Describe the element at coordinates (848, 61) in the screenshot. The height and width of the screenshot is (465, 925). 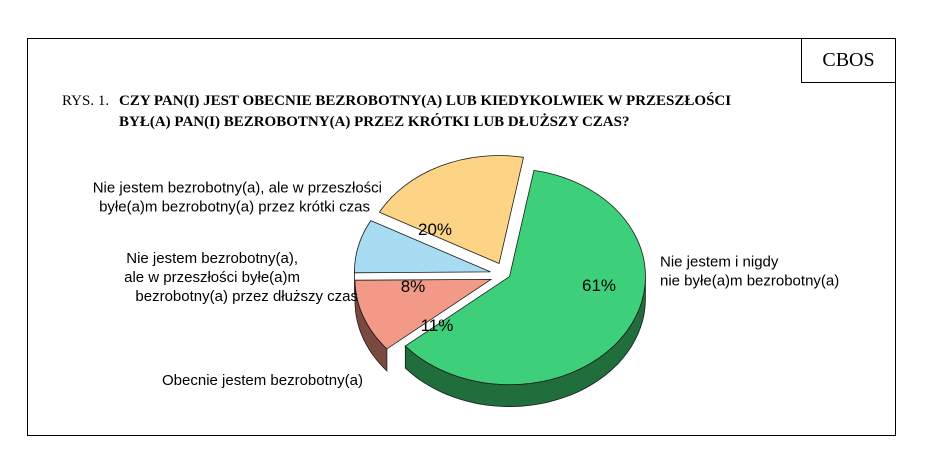
I see `cbos-brand-box: CBOS` at that location.